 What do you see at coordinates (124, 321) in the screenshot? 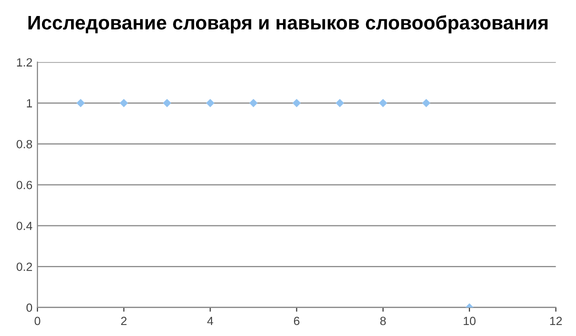
I see `x-tick-label: 2` at bounding box center [124, 321].